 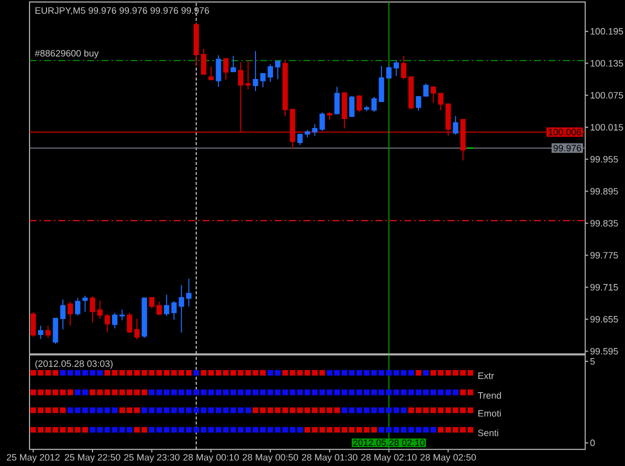 I want to click on y-tick-label: 0, so click(x=592, y=442).